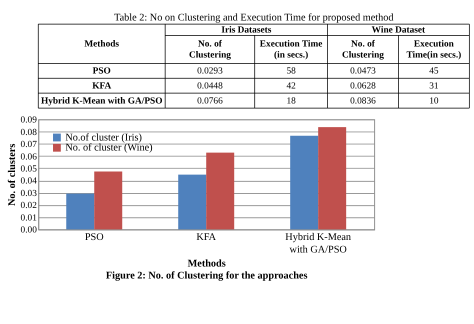 This screenshot has width=474, height=324. What do you see at coordinates (210, 71) in the screenshot?
I see `text: 0.0293` at bounding box center [210, 71].